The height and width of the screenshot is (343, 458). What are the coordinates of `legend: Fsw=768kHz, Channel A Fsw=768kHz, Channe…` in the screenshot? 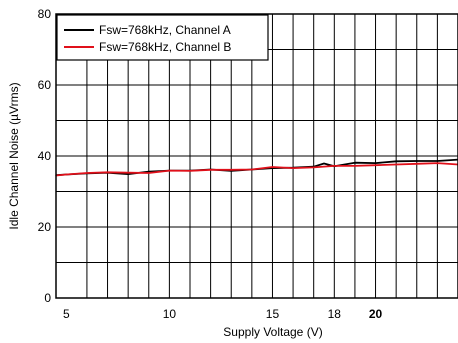 It's located at (162, 37).